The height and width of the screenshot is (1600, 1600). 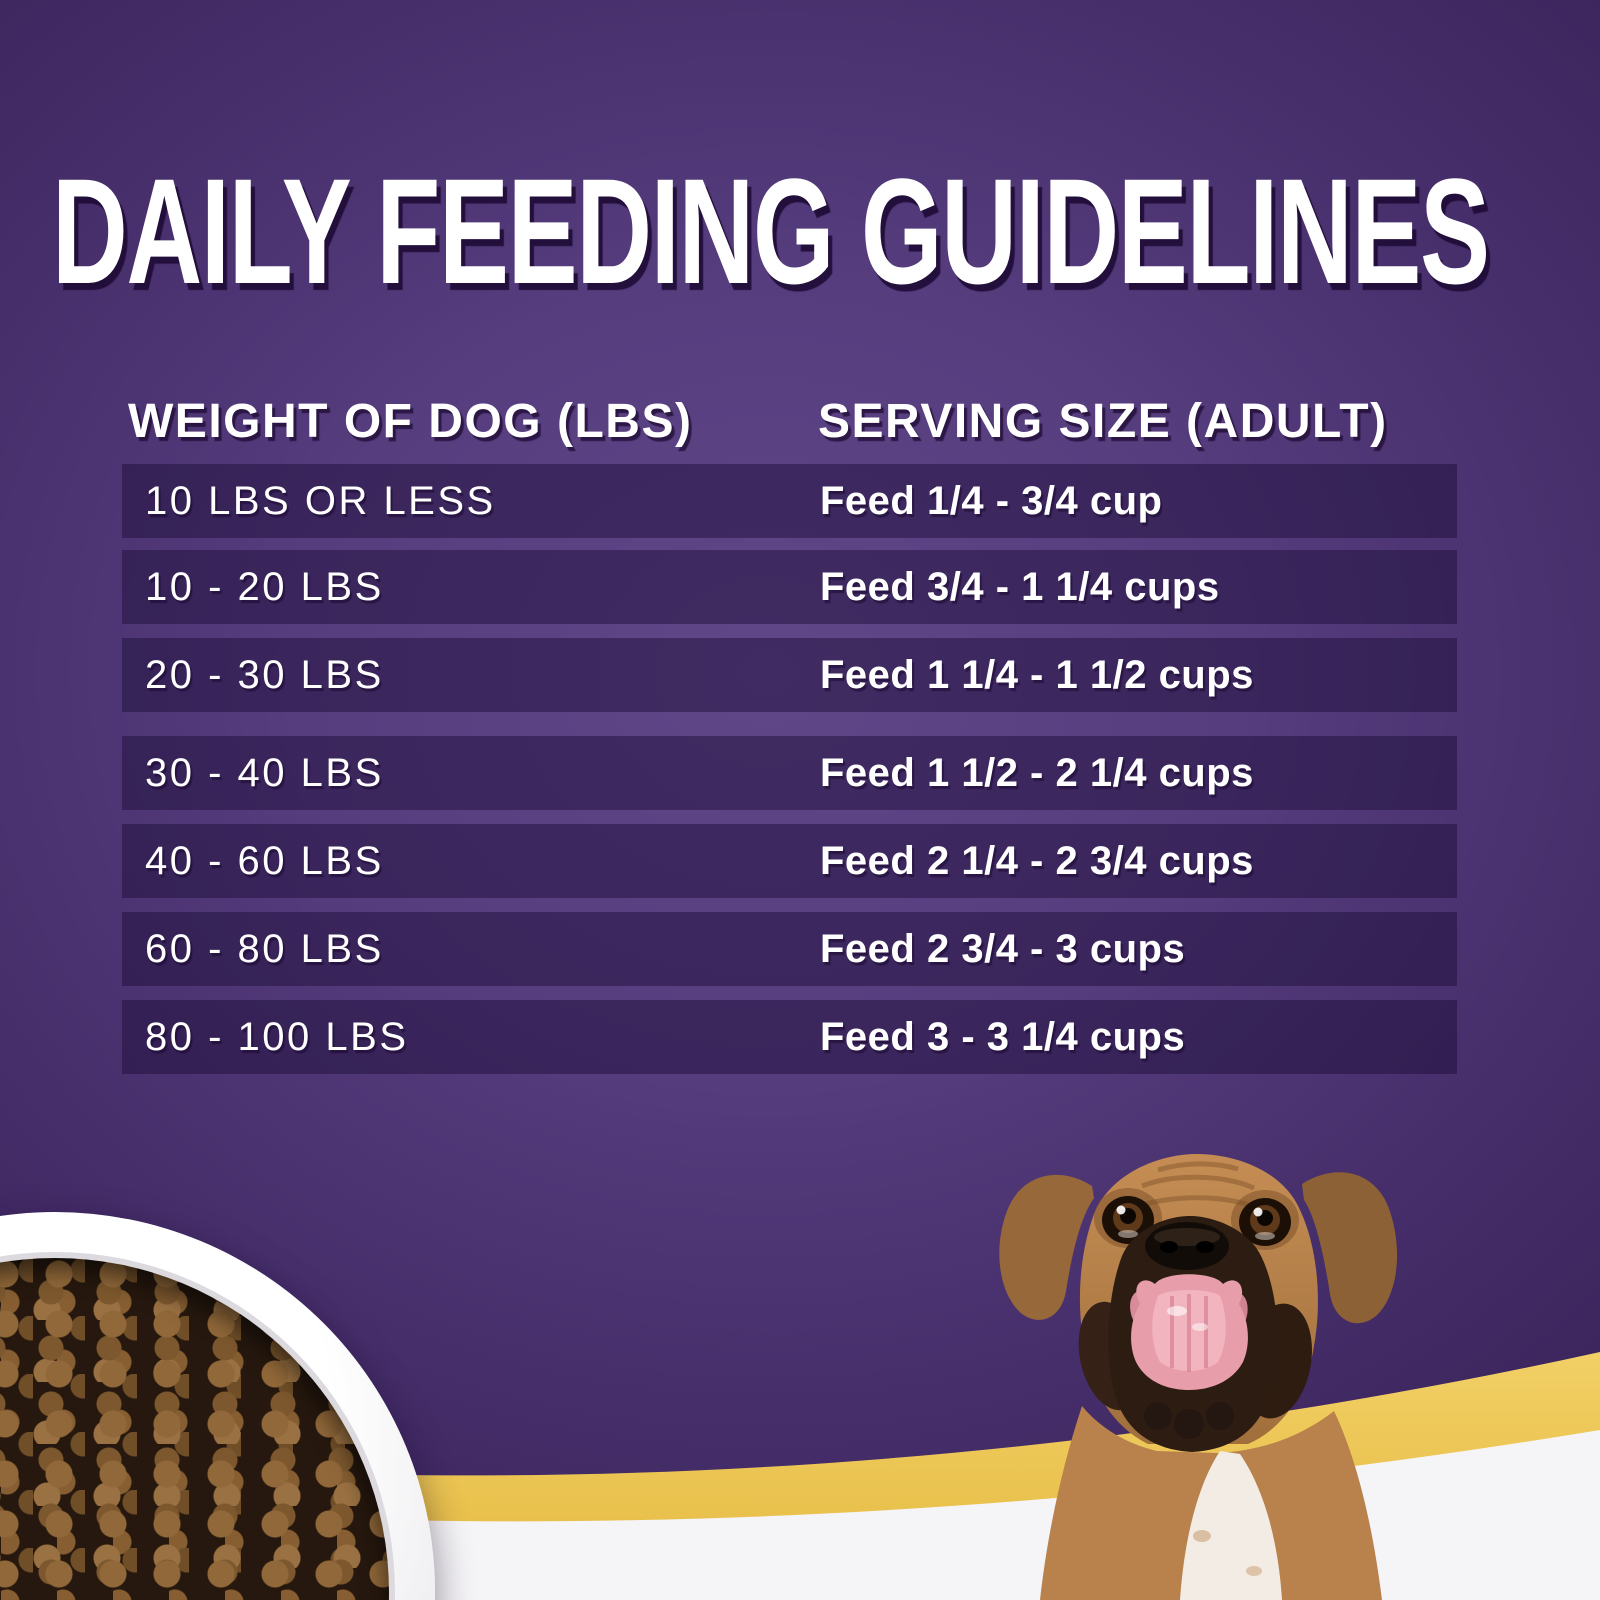 What do you see at coordinates (1350, 1248) in the screenshot?
I see `dog-right-ear` at bounding box center [1350, 1248].